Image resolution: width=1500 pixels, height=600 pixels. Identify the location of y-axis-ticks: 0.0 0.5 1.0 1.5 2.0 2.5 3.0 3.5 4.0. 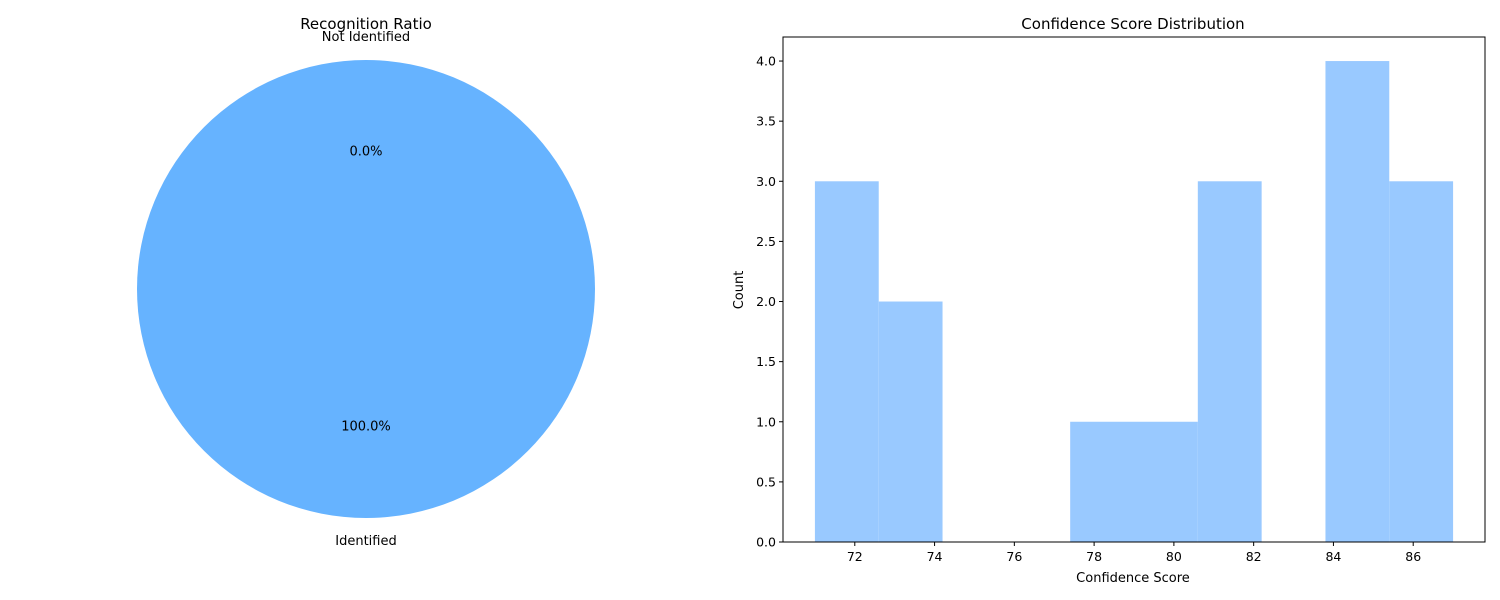
(769, 302).